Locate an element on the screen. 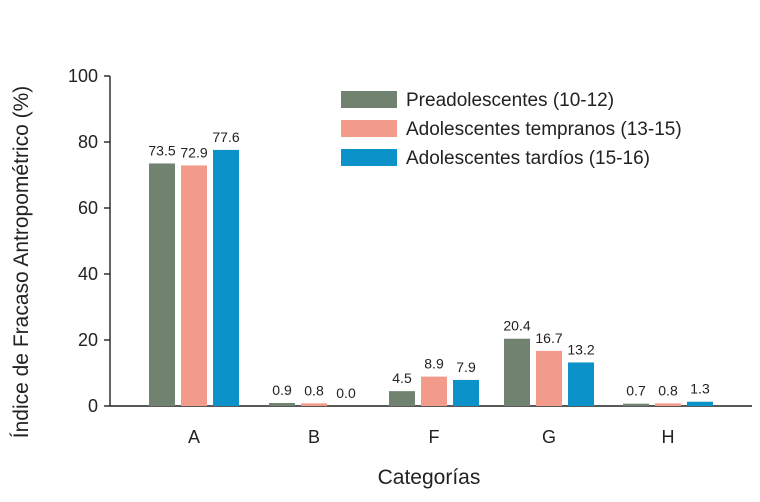  y-axis-title: Índice de Fracaso Antropométrico (%) is located at coordinates (21, 262).